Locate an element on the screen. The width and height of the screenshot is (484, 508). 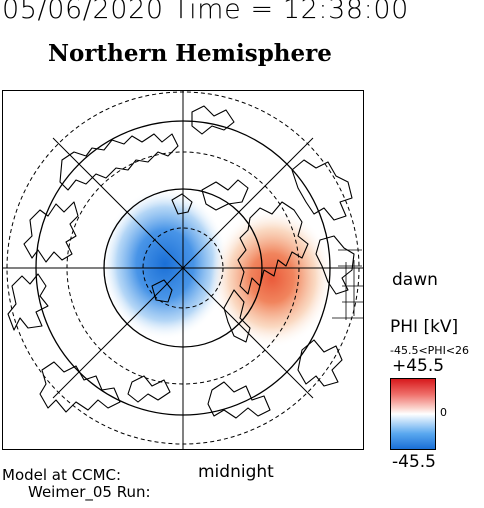
credit-line-2: Weimer_05 Run: is located at coordinates (89, 492).